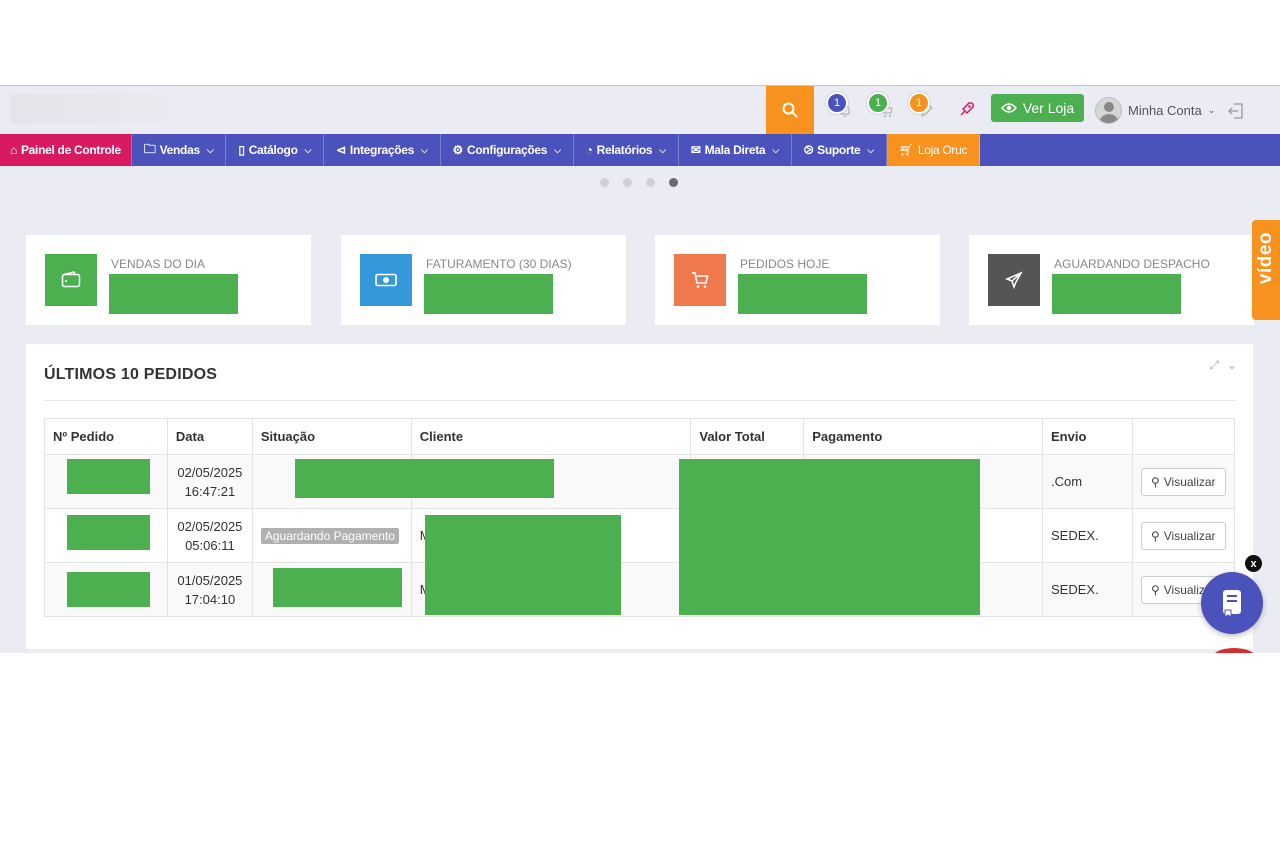 Image resolution: width=1280 pixels, height=853 pixels. I want to click on nav-label: Catálogo, so click(273, 150).